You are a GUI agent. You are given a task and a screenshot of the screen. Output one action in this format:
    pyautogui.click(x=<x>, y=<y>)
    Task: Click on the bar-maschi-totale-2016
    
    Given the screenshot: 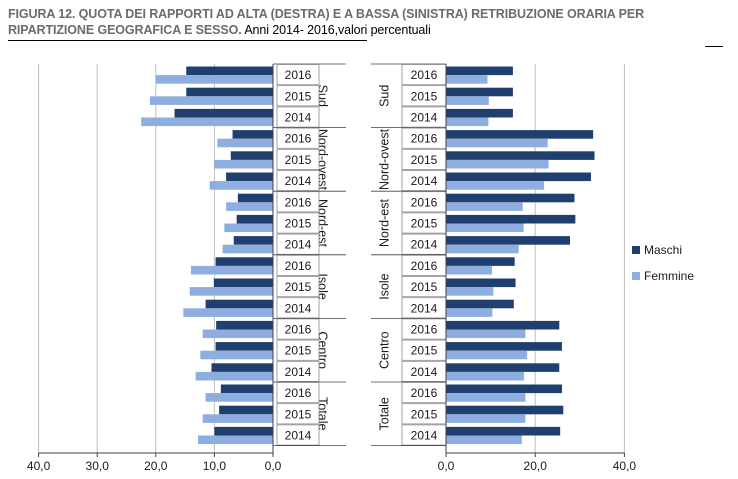 What is the action you would take?
    pyautogui.click(x=504, y=389)
    